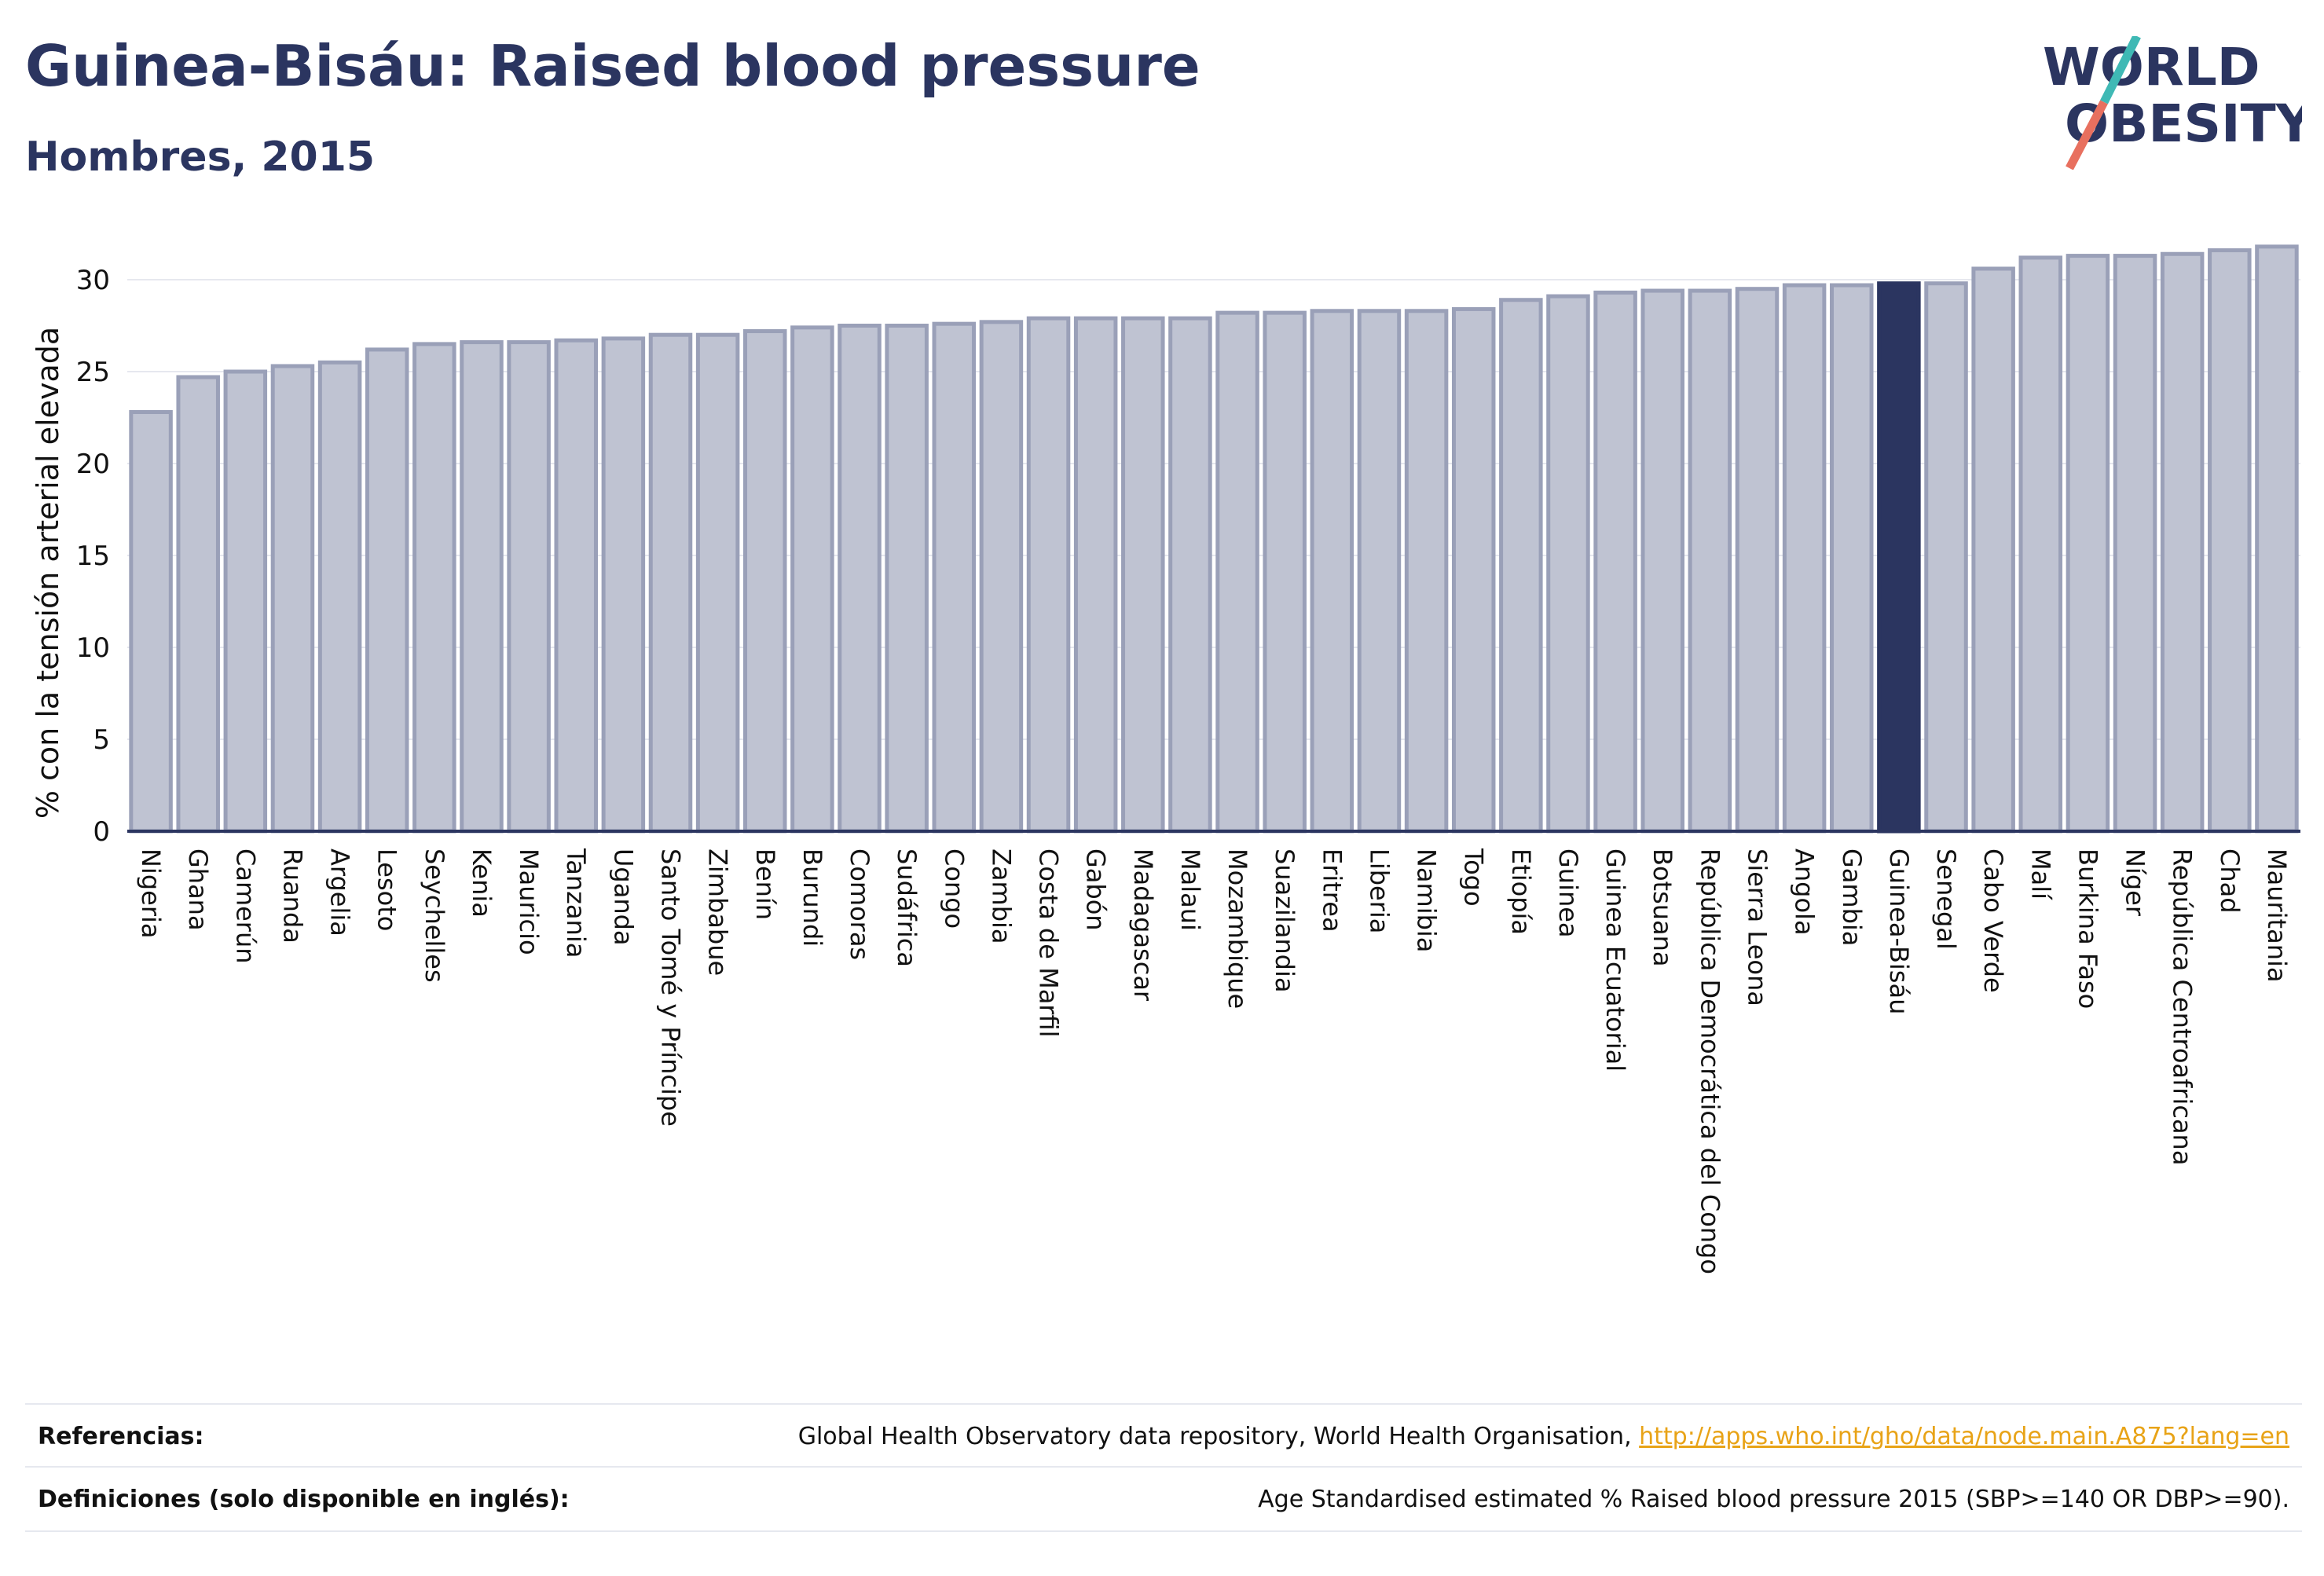  Describe the element at coordinates (1190, 575) in the screenshot. I see `bar-malaui` at that location.